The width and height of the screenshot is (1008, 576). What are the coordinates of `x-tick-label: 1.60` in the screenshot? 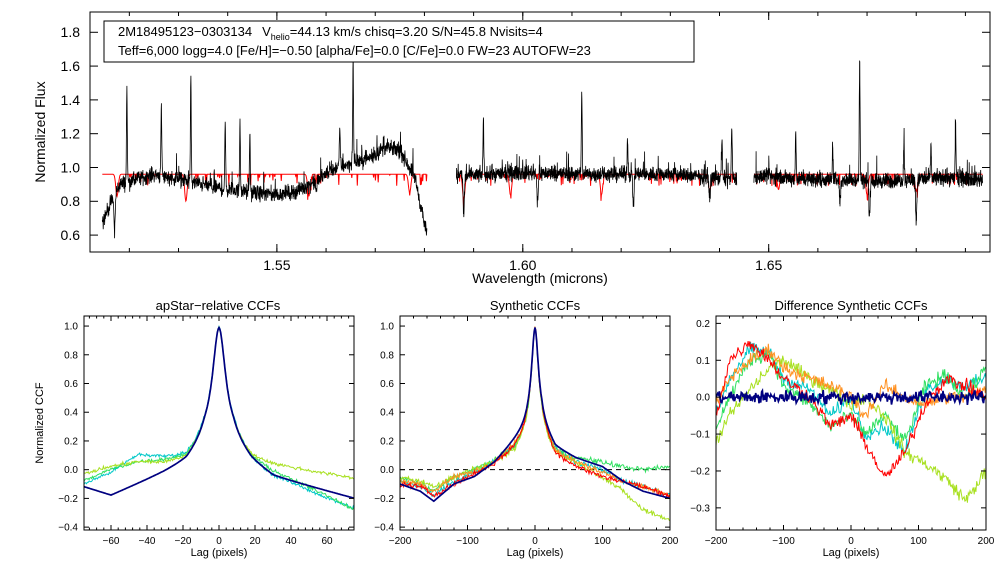 It's located at (522, 265).